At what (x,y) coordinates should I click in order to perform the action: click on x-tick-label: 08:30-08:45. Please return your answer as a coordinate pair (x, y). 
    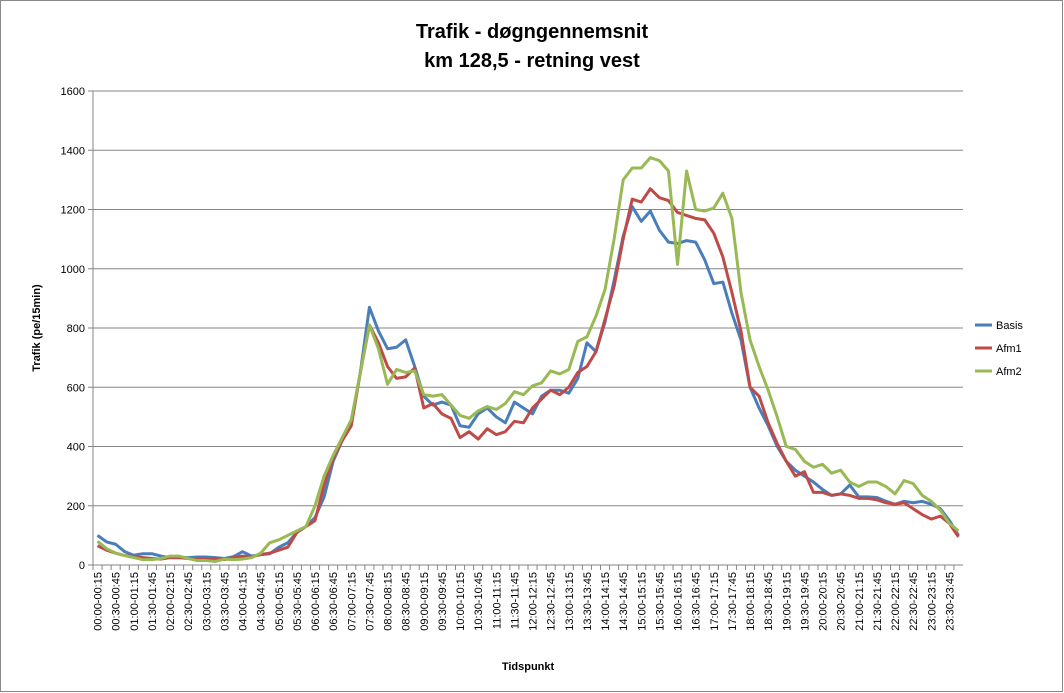
    Looking at the image, I should click on (407, 601).